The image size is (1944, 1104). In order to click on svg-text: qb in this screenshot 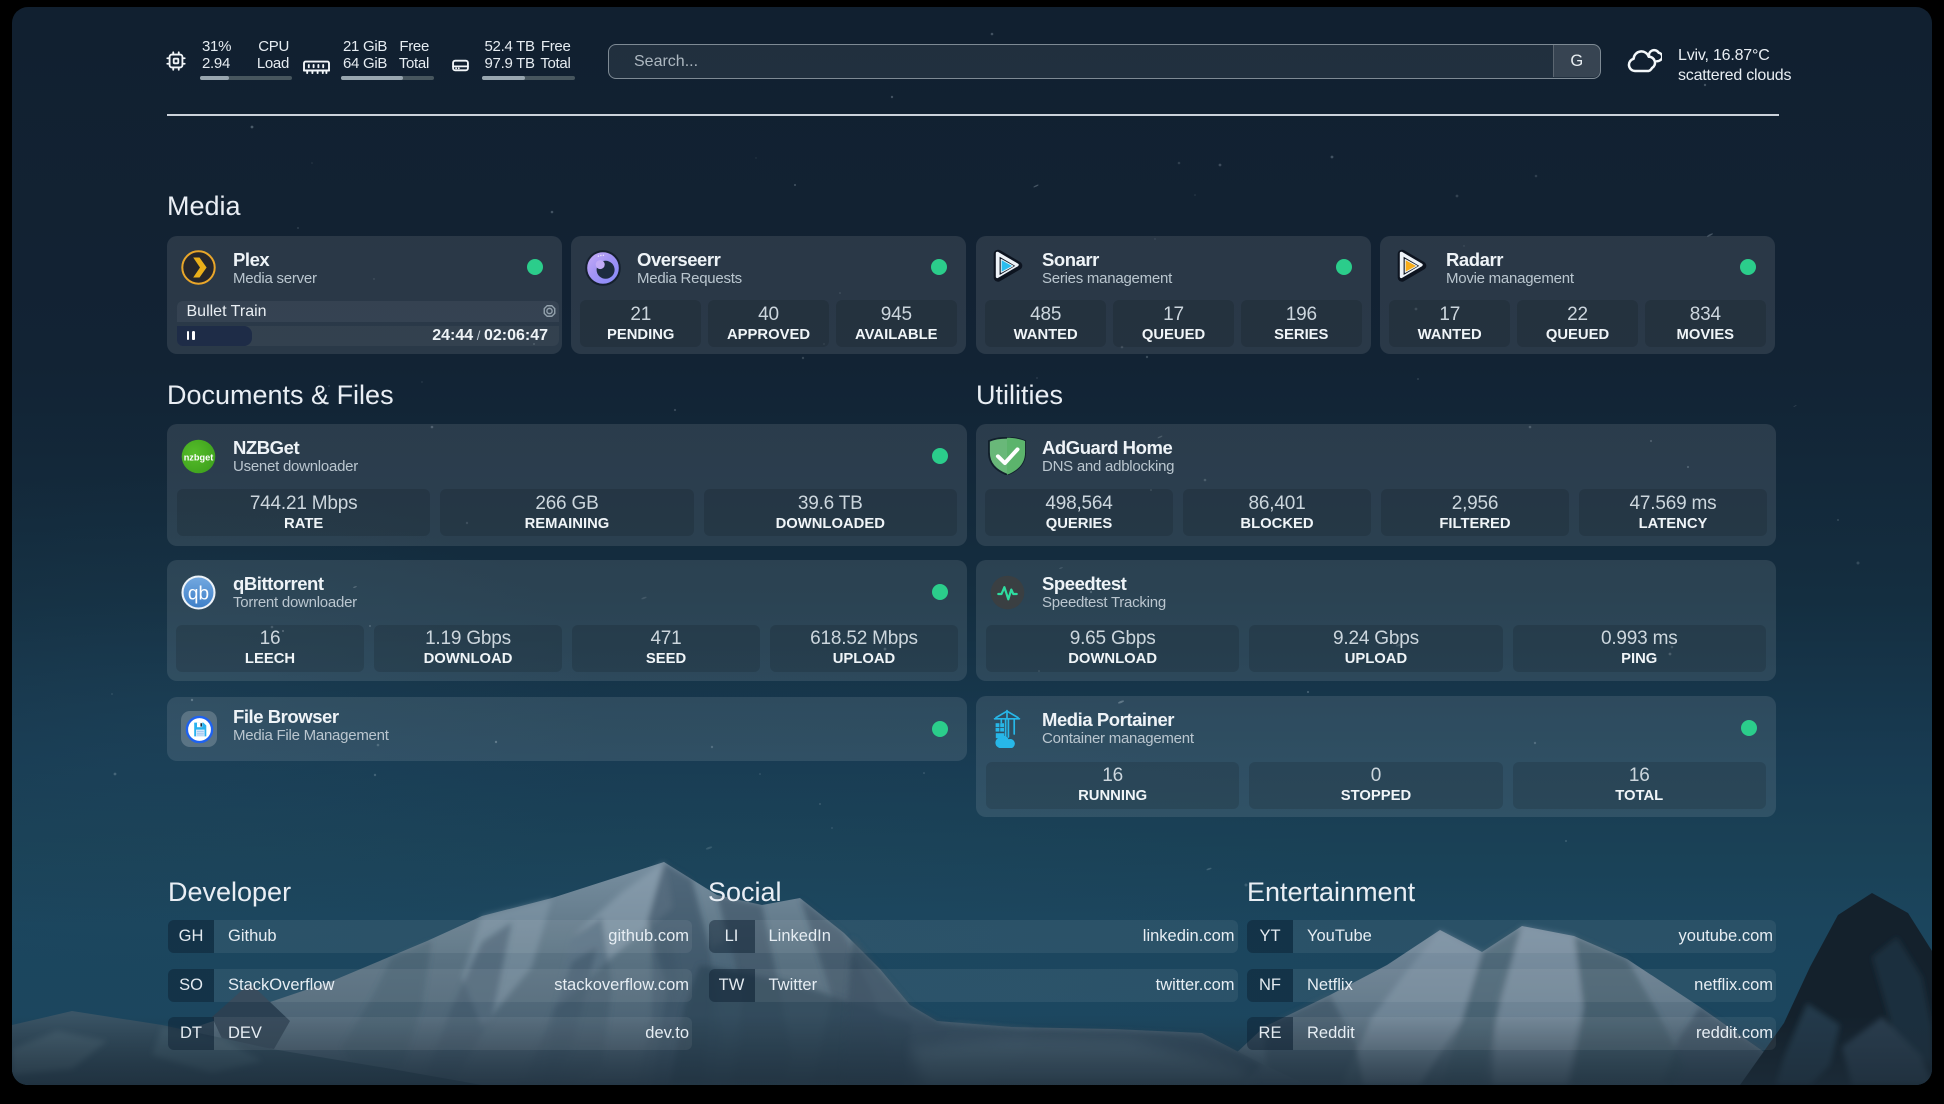, I will do `click(198, 594)`.